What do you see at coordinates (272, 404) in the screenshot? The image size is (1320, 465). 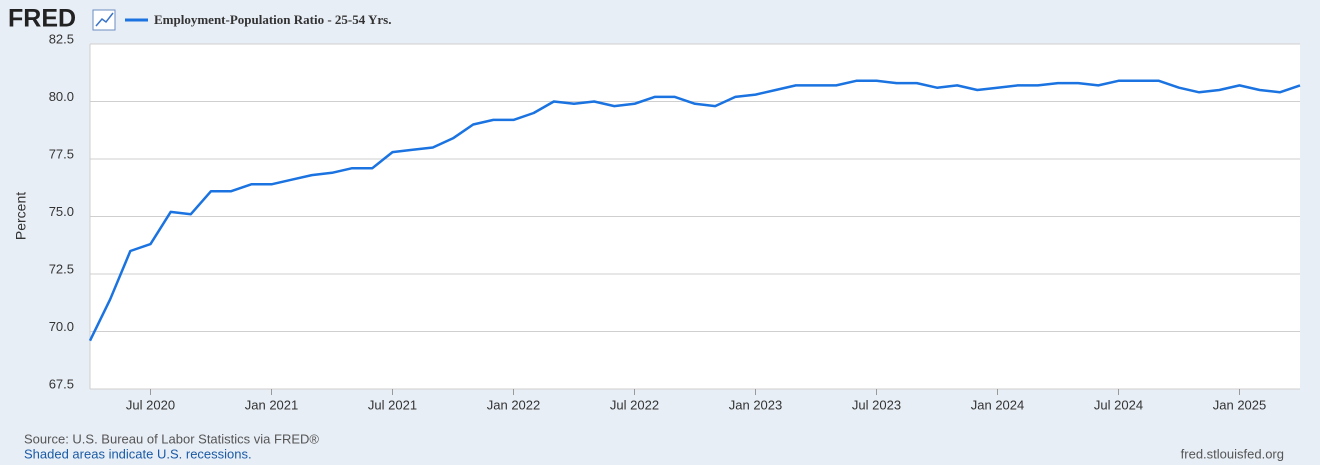 I see `x-tick-label: Jan 2021` at bounding box center [272, 404].